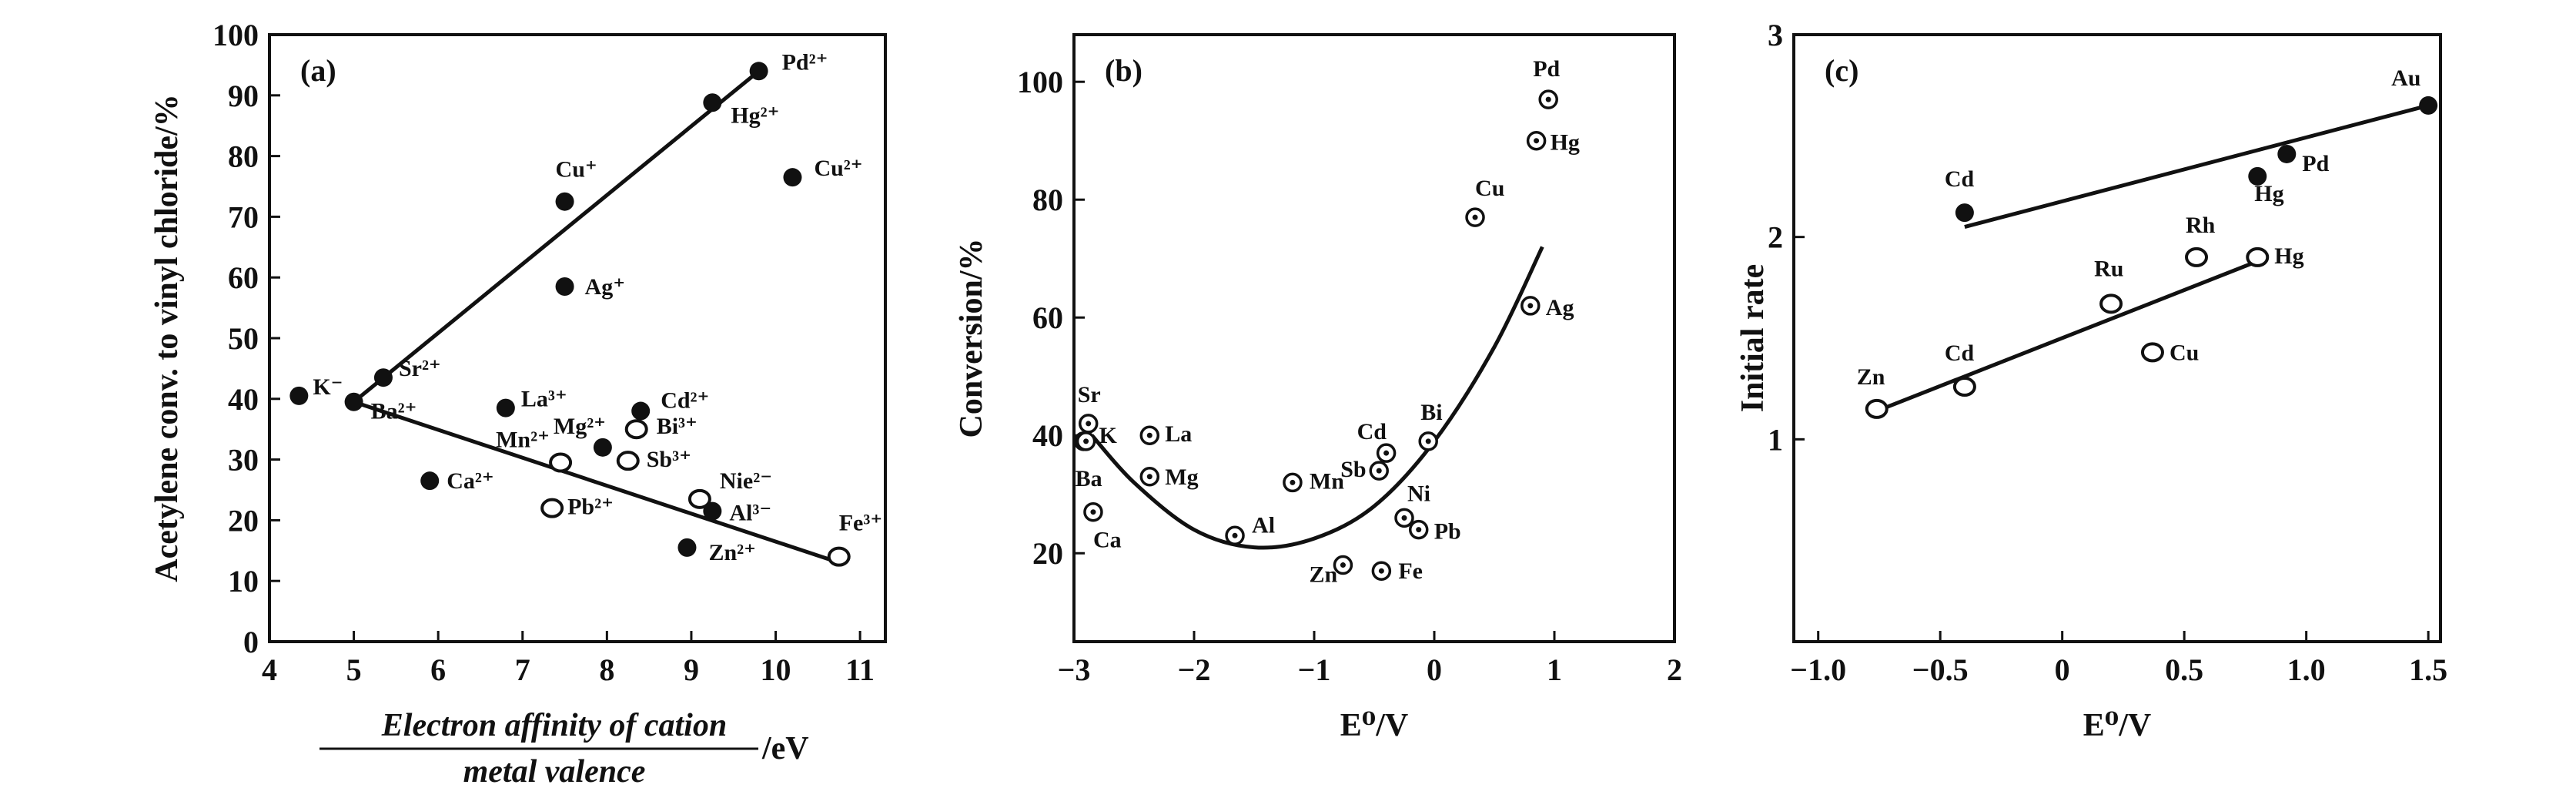 The image size is (2576, 788). I want to click on point-label: Rh, so click(2201, 226).